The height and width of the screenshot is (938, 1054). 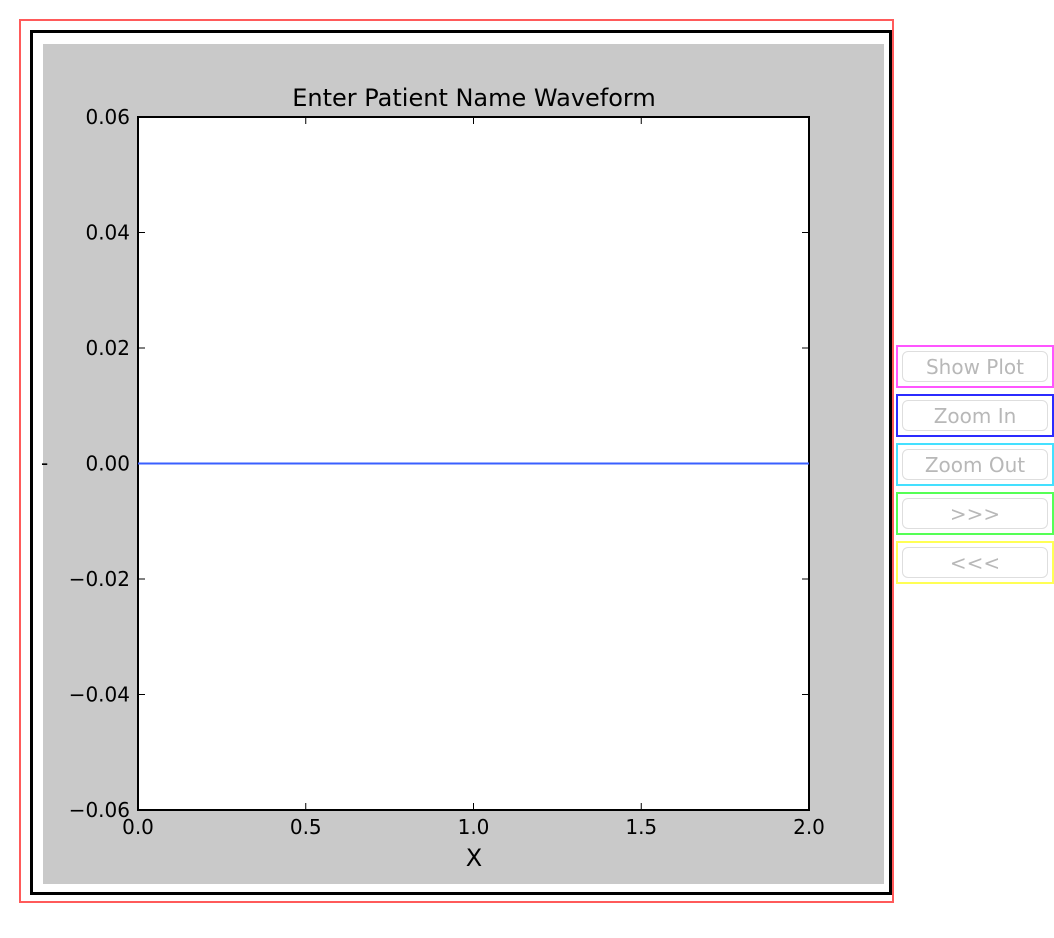 I want to click on show-plot-button: Show Plot, so click(x=975, y=366).